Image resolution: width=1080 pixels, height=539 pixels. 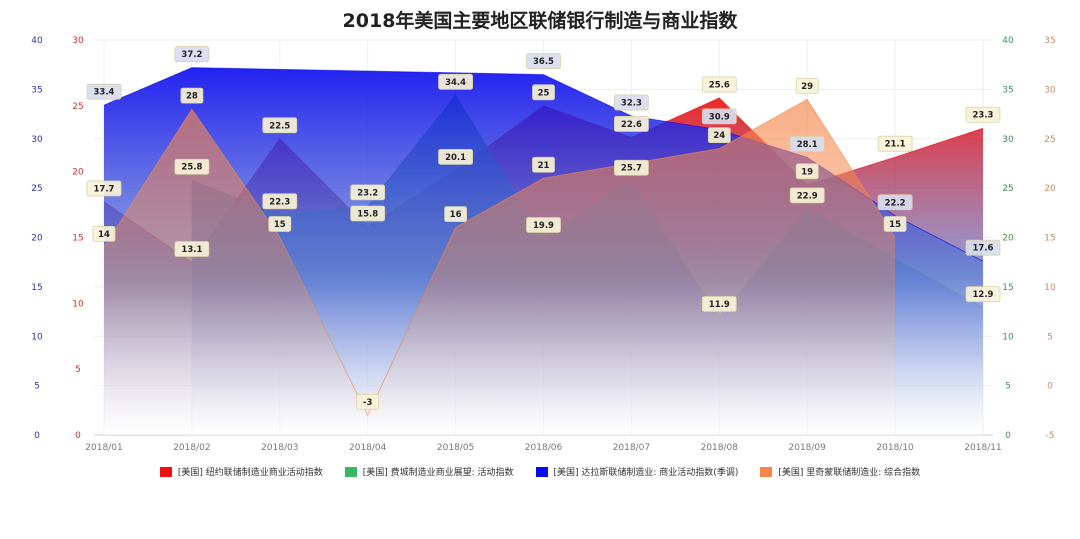 I want to click on svg-text: 22.9, so click(x=807, y=196).